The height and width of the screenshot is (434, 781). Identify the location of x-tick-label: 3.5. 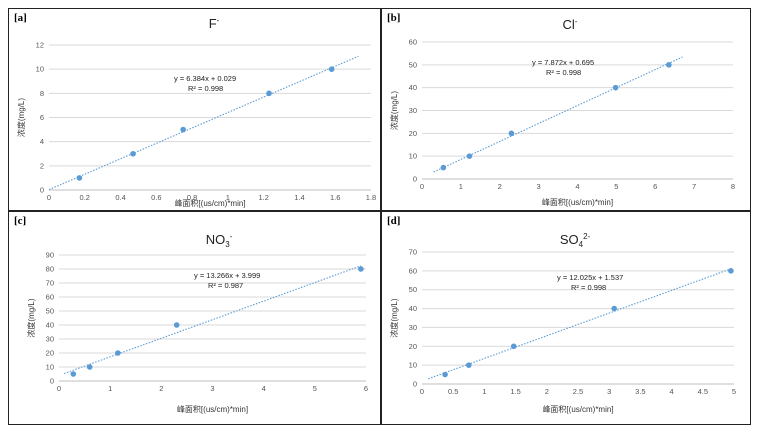
(640, 391).